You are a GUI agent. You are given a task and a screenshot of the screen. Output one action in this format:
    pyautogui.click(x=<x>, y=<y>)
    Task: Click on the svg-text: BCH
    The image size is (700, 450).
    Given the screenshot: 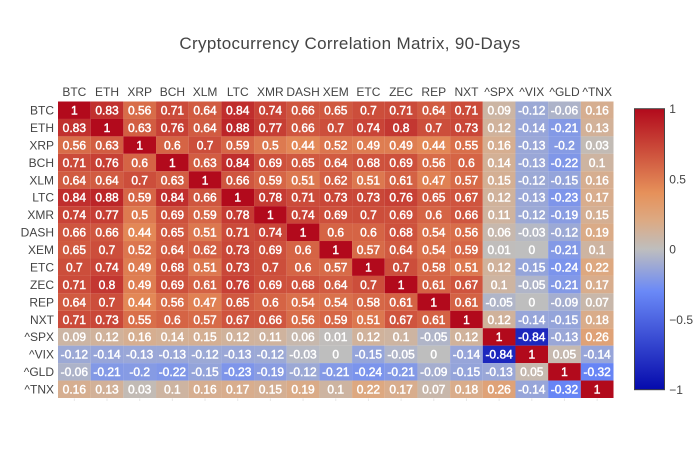 What is the action you would take?
    pyautogui.click(x=41, y=163)
    